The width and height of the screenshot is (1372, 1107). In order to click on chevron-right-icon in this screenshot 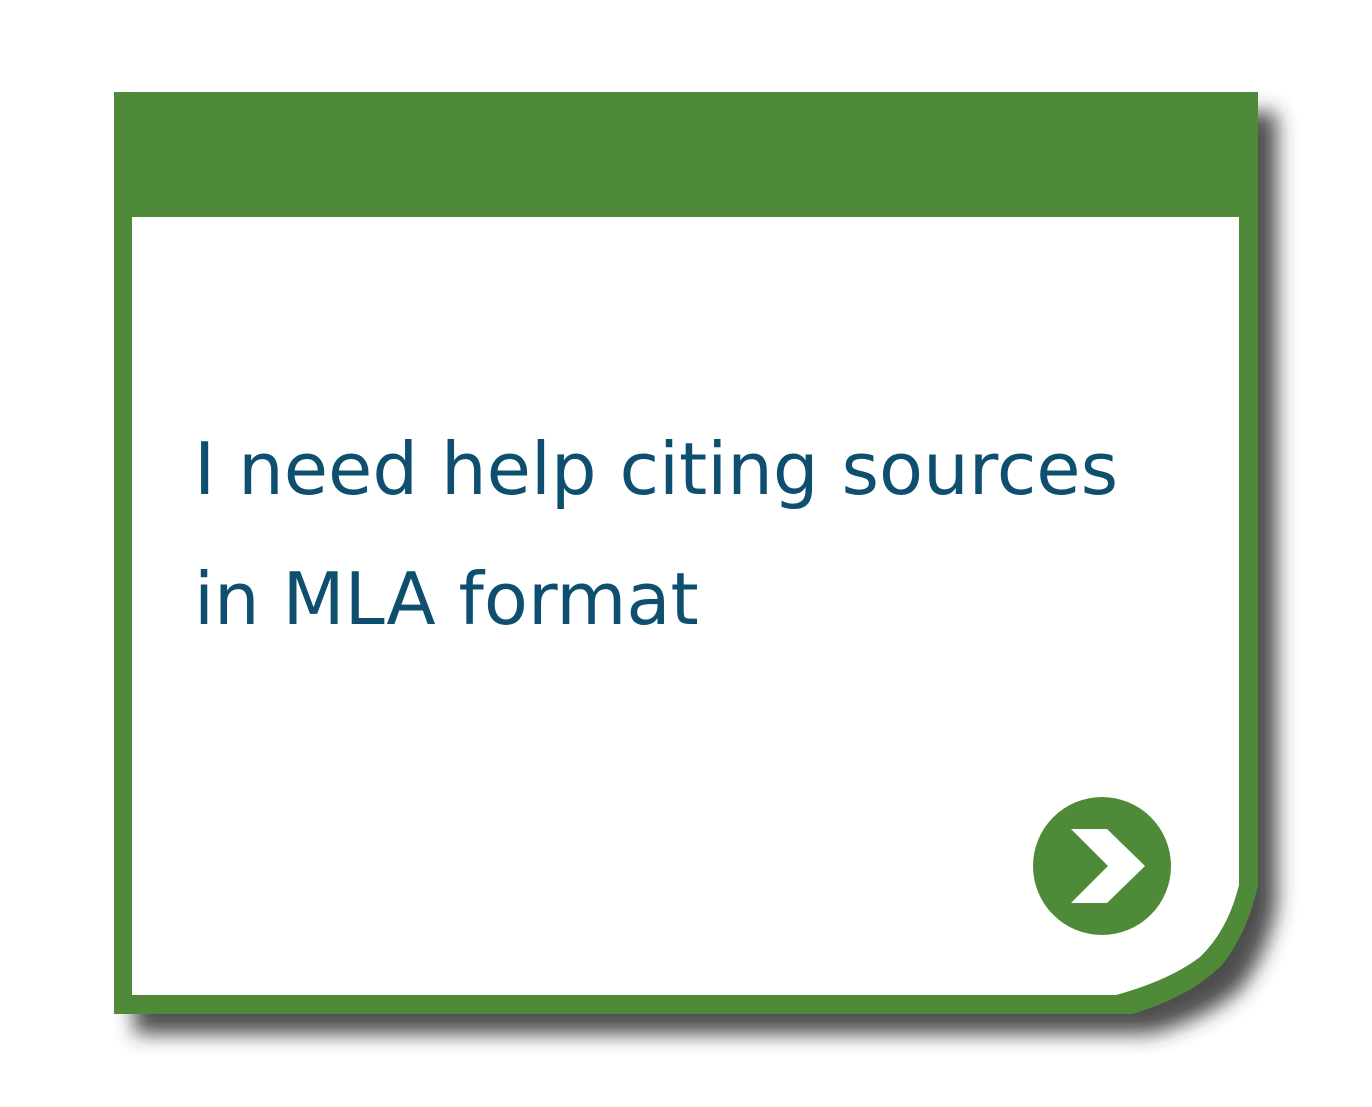, I will do `click(1102, 866)`.